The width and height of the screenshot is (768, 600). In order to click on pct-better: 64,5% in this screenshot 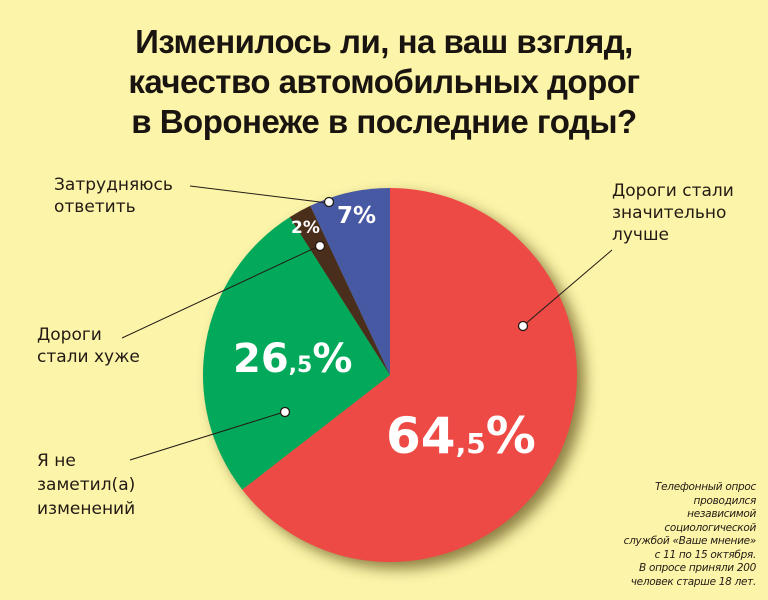, I will do `click(461, 436)`.